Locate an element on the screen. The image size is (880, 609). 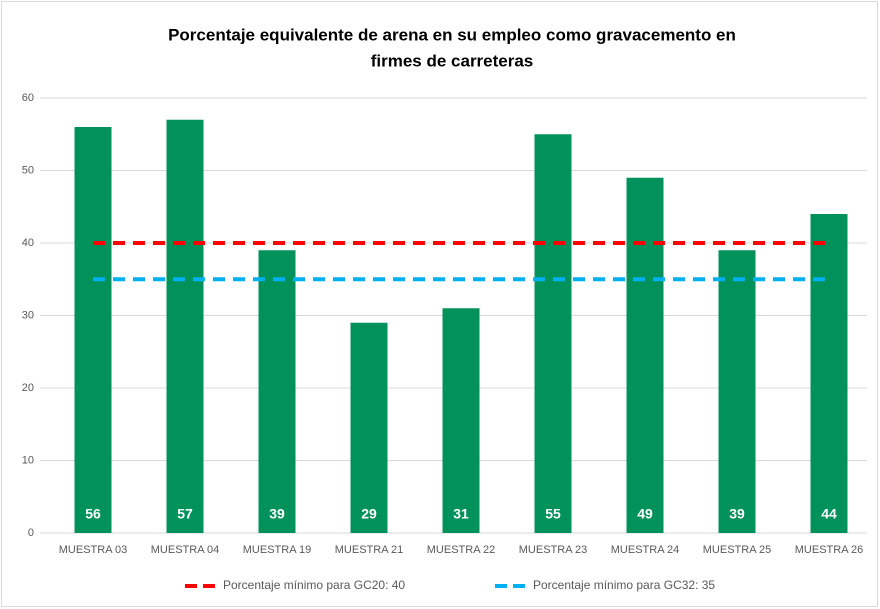
y-tick-label: 10 is located at coordinates (28, 460).